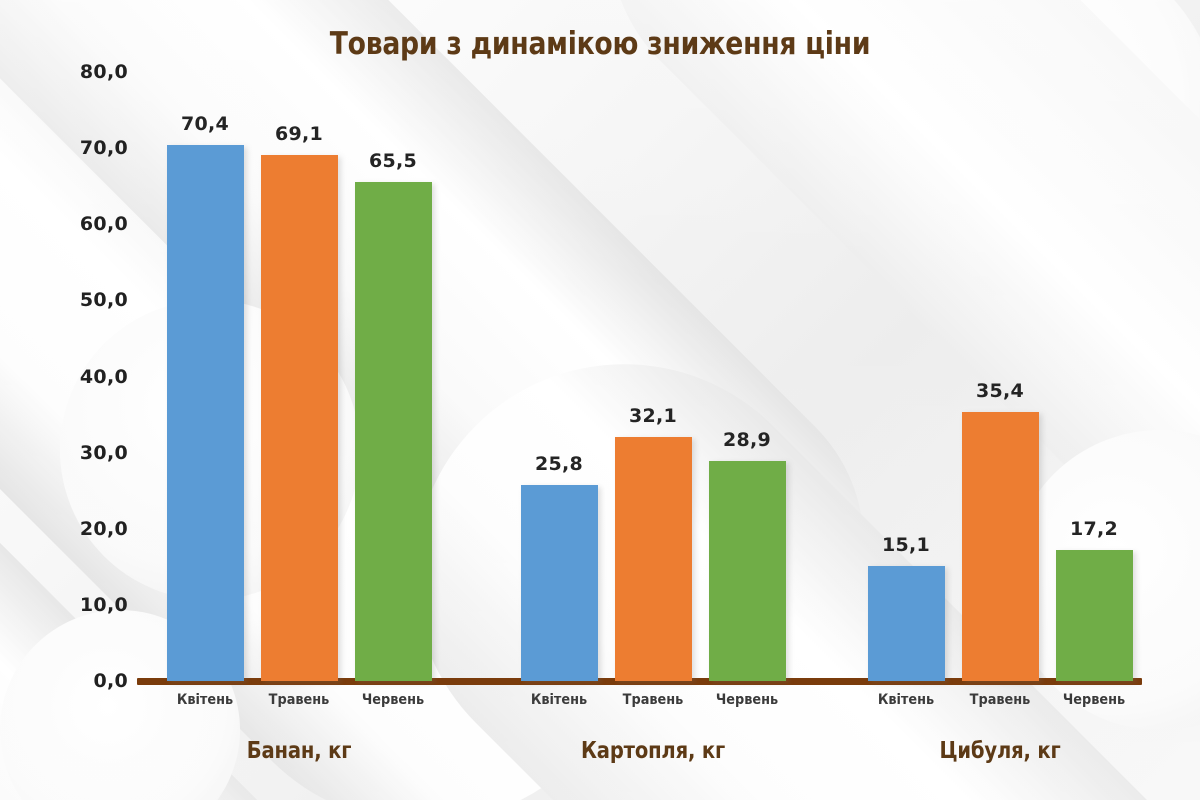 Image resolution: width=1200 pixels, height=800 pixels. Describe the element at coordinates (1000, 390) in the screenshot. I see `bar-value-label: 35,4` at that location.